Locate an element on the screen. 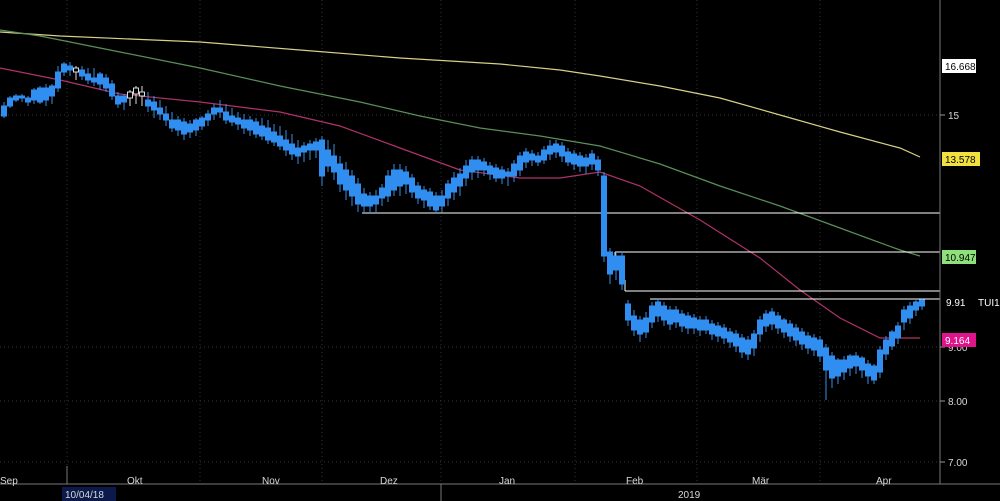  x-tick-label: Dez is located at coordinates (389, 481).